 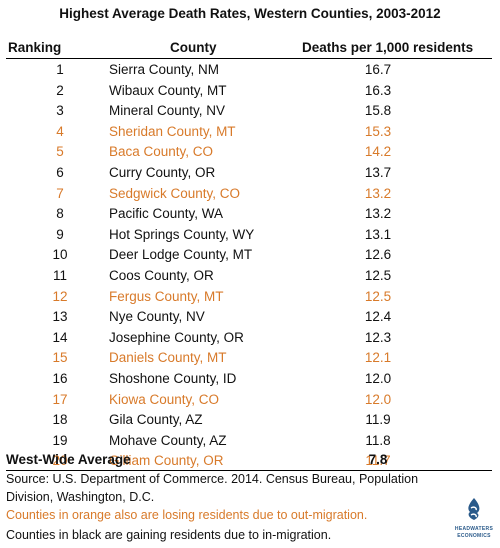 What do you see at coordinates (250, 111) in the screenshot?
I see `table-row: 3 Mineral County, NV 15.8` at bounding box center [250, 111].